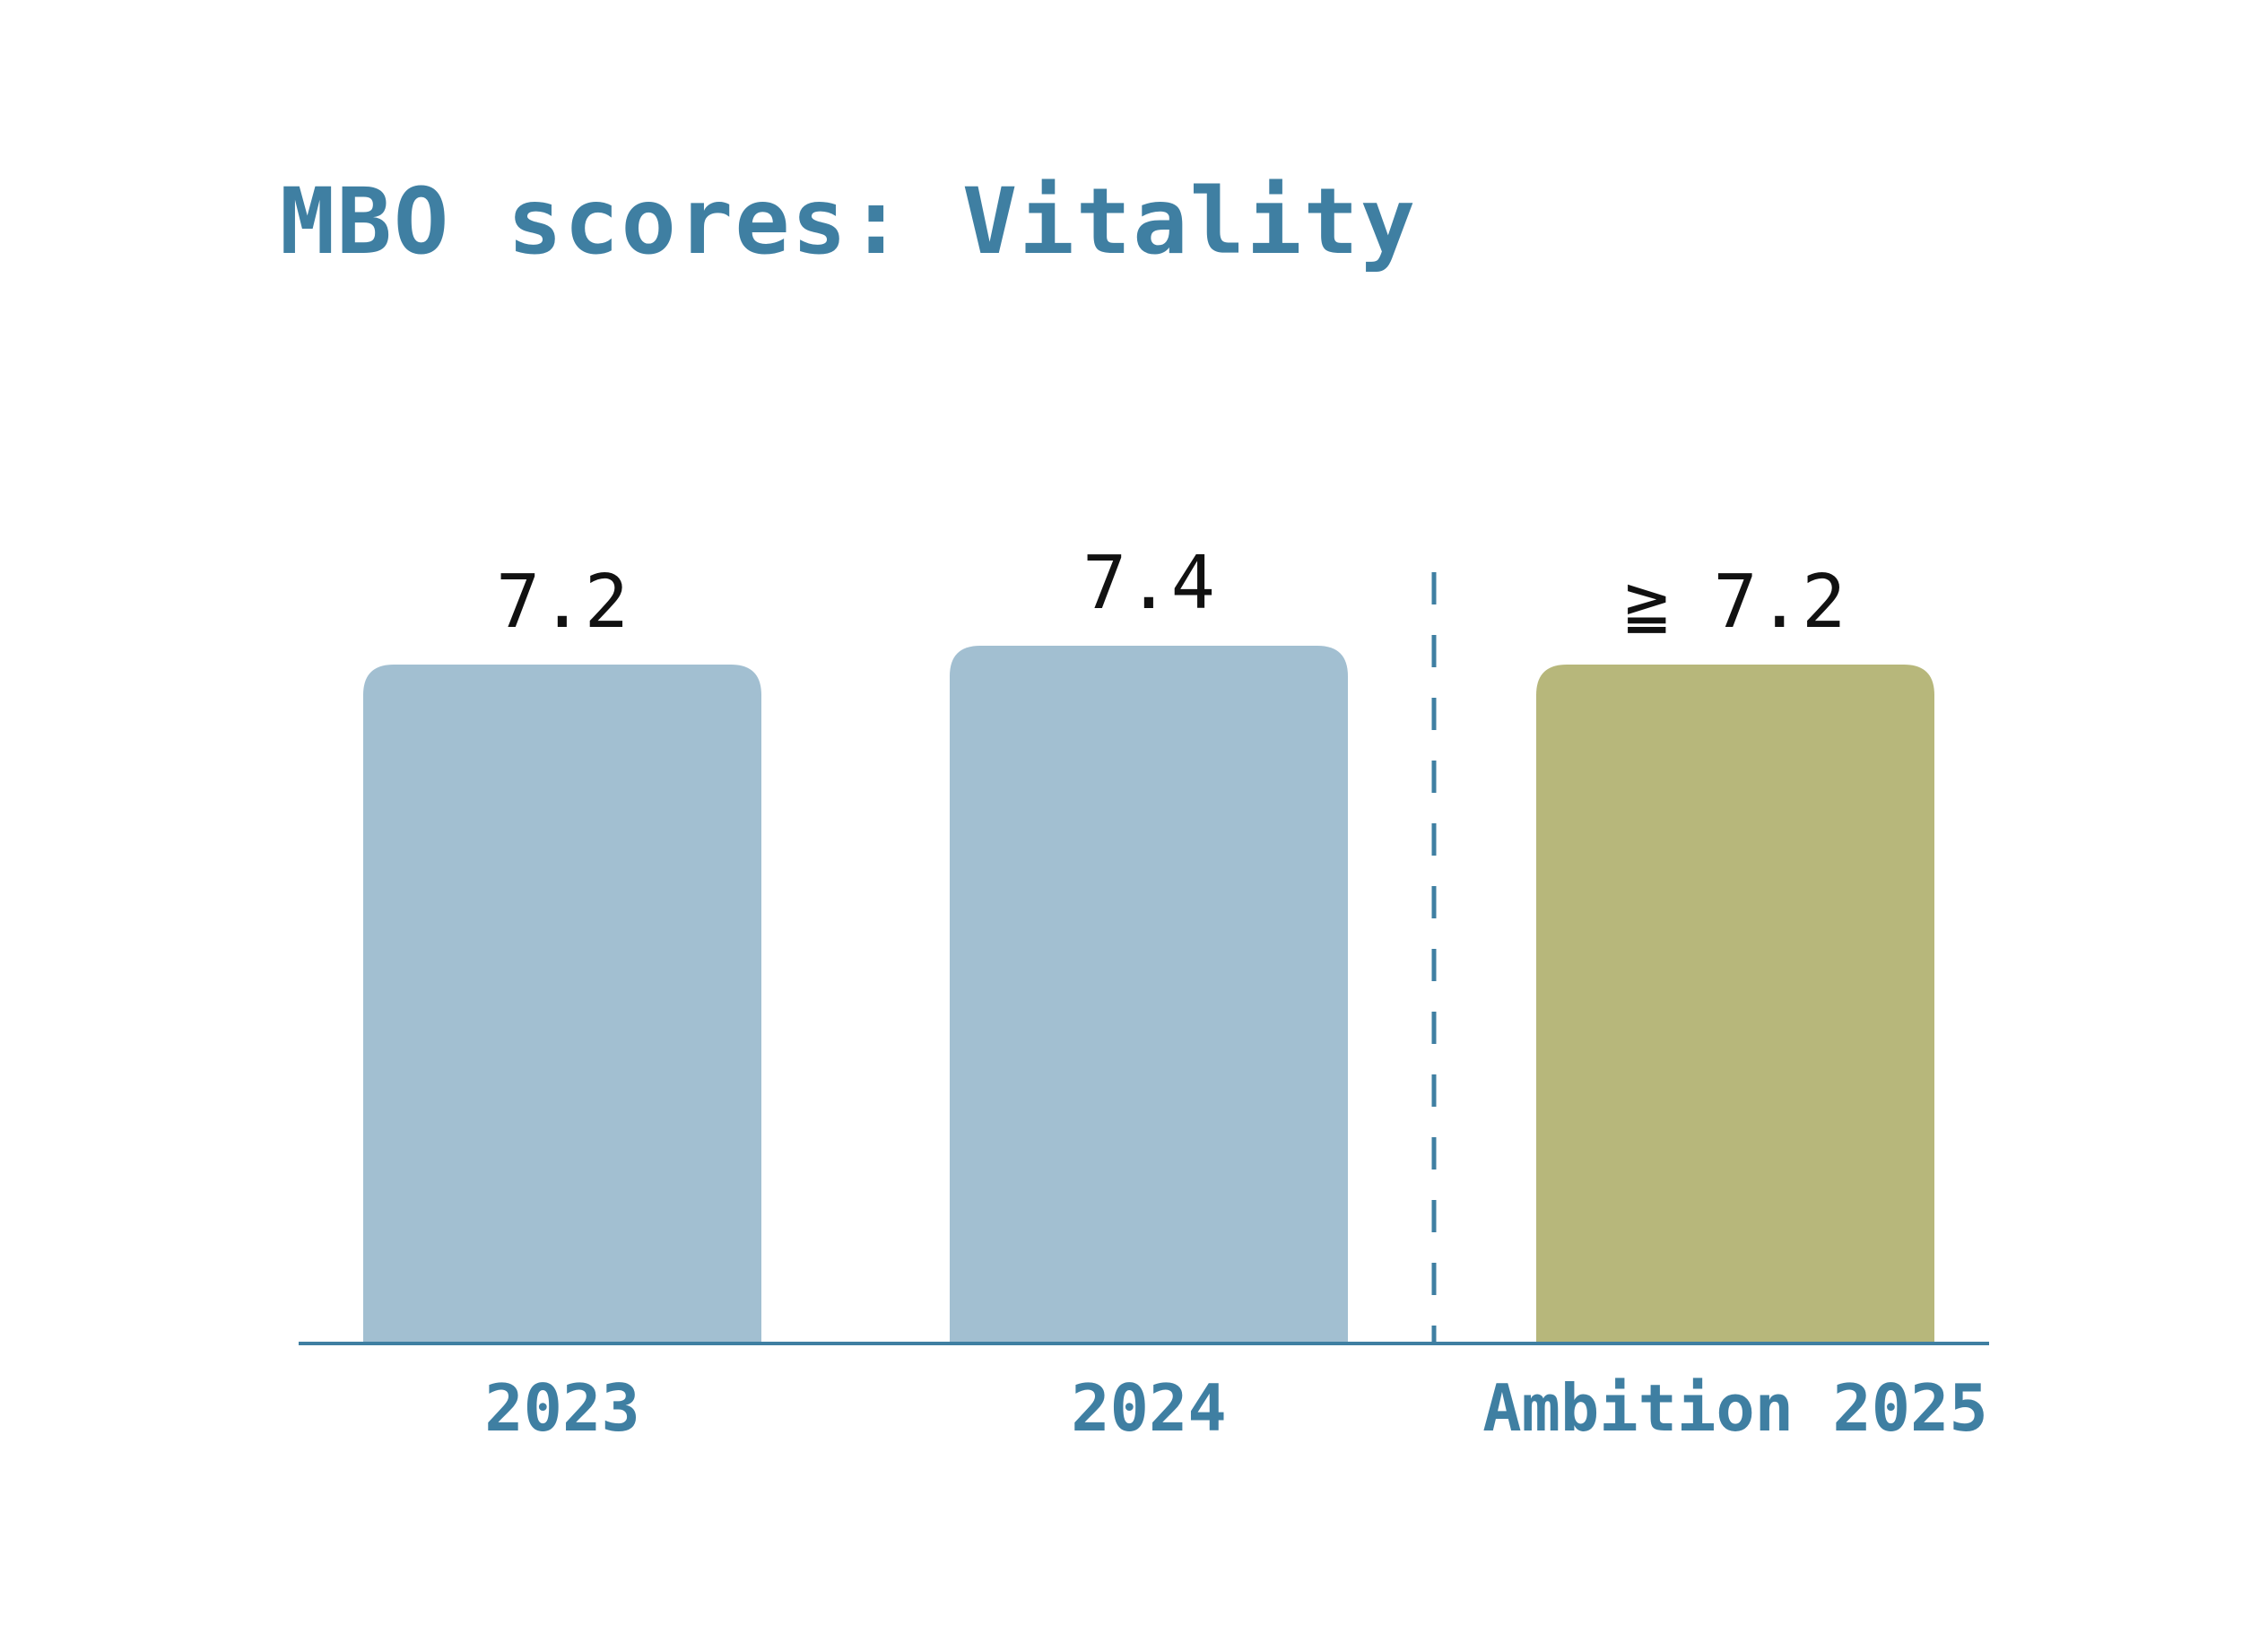 This screenshot has width=2242, height=1652. What do you see at coordinates (1148, 583) in the screenshot?
I see `bar-value-label-2: 7.4` at bounding box center [1148, 583].